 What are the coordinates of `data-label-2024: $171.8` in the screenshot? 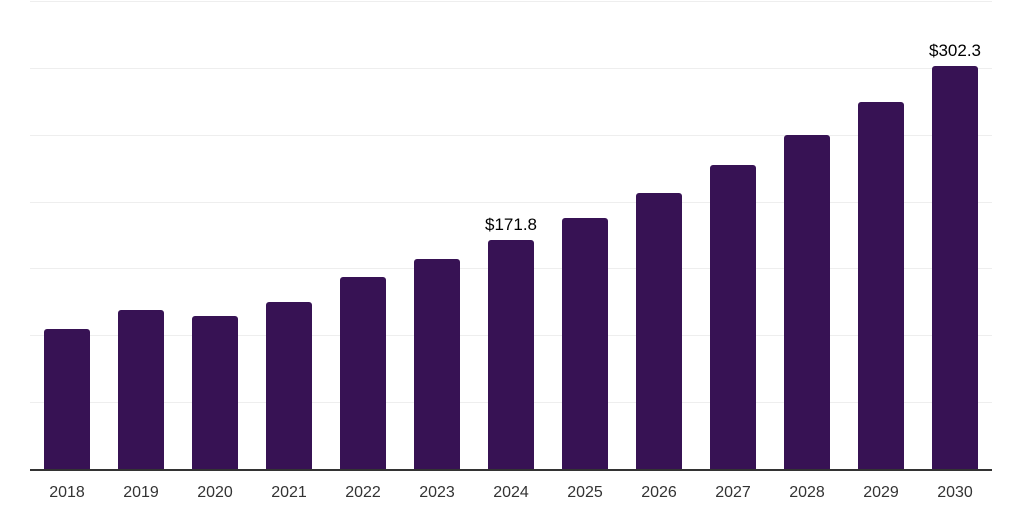 It's located at (511, 225).